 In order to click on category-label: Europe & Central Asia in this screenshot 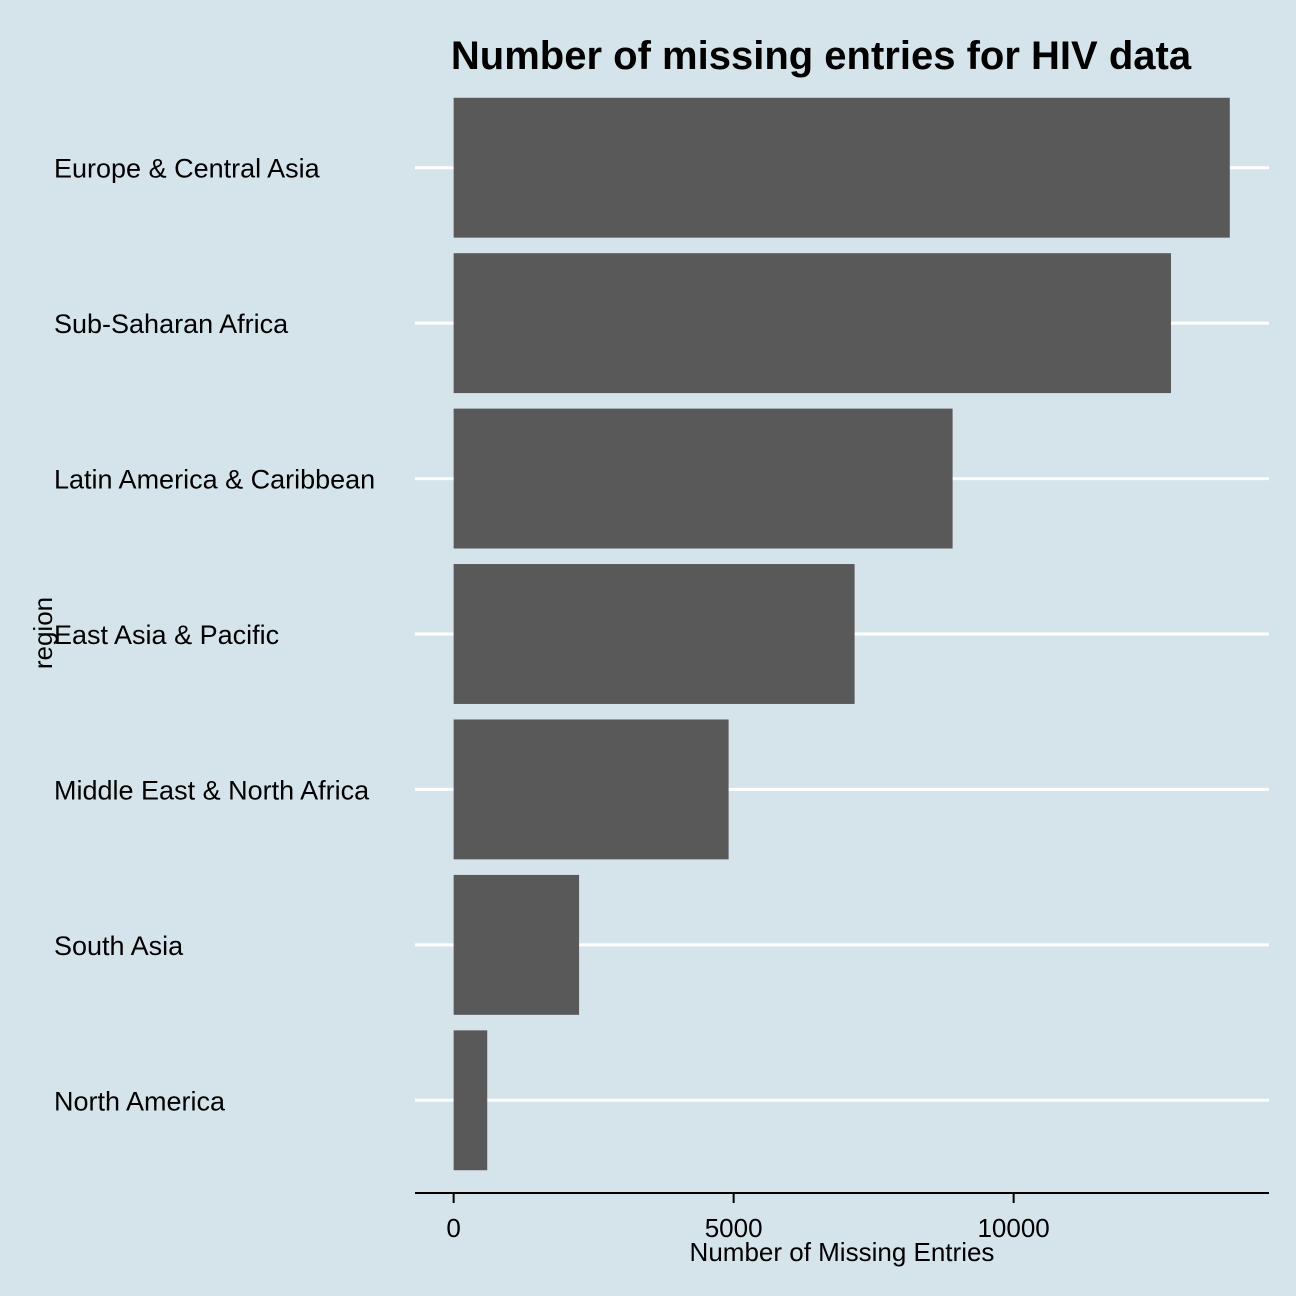, I will do `click(187, 169)`.